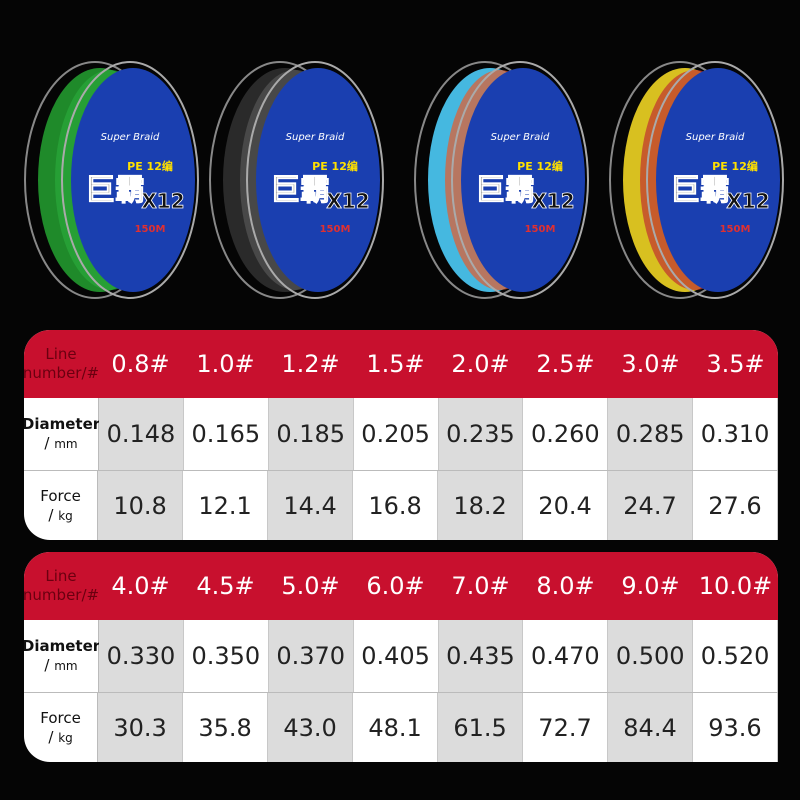 The width and height of the screenshot is (800, 800). What do you see at coordinates (310, 364) in the screenshot?
I see `line-number-row-cell: 1.2#` at bounding box center [310, 364].